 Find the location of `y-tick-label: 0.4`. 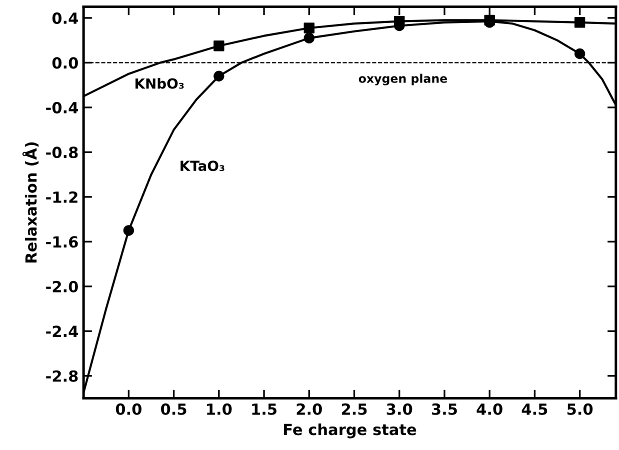

y-tick-label: 0.4 is located at coordinates (65, 18).